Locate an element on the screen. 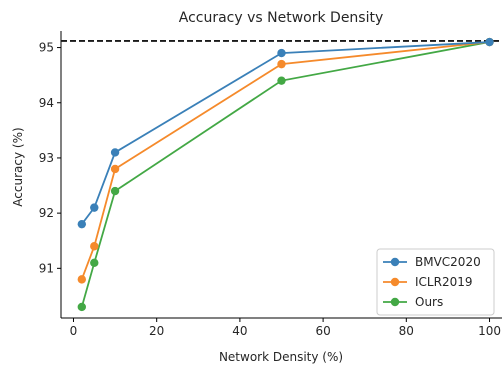 The height and width of the screenshot is (366, 502). x-tick-label: 20 is located at coordinates (156, 331).